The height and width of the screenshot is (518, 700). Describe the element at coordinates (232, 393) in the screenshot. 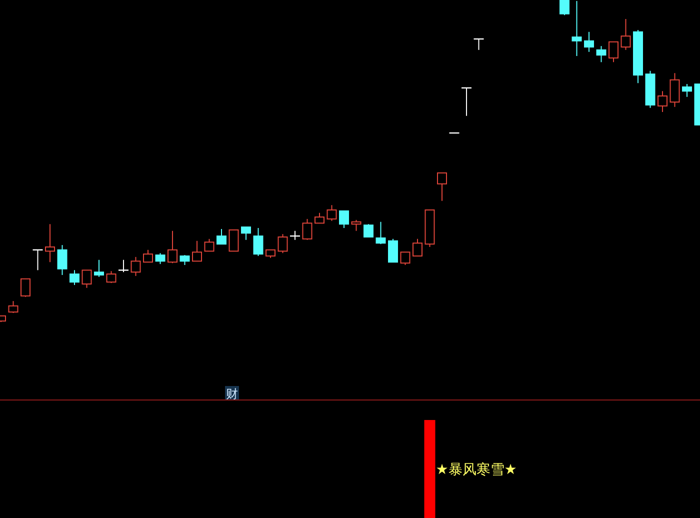

I see `annotation: 财` at that location.